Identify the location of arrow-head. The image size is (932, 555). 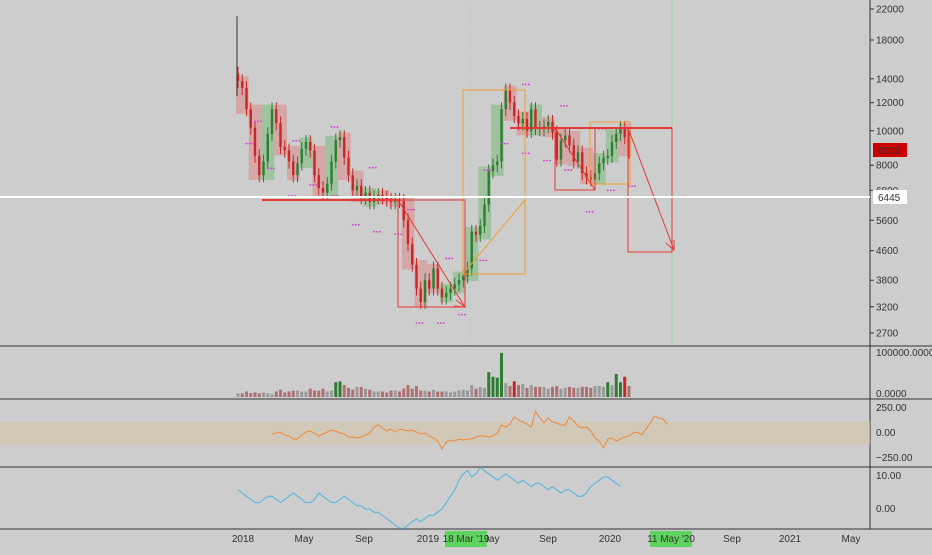
(670, 246).